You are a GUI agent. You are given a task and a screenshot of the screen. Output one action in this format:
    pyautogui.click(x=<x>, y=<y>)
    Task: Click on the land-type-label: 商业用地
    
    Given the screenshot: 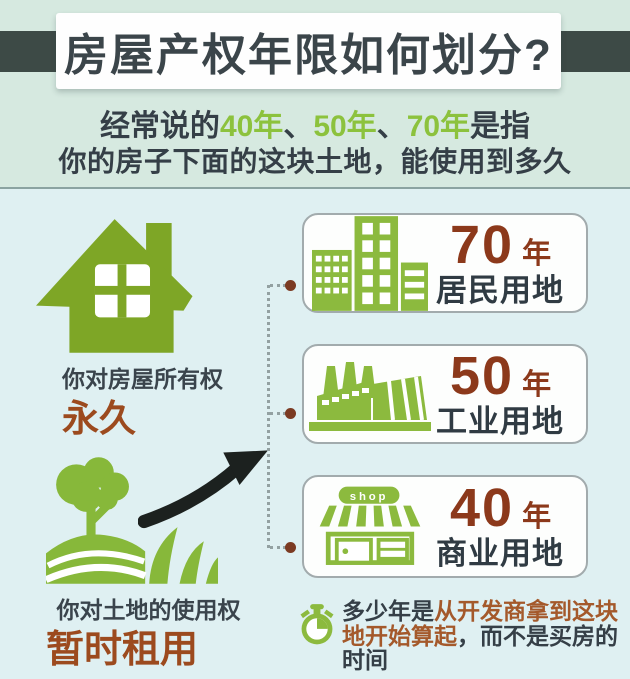 What is the action you would take?
    pyautogui.click(x=500, y=554)
    